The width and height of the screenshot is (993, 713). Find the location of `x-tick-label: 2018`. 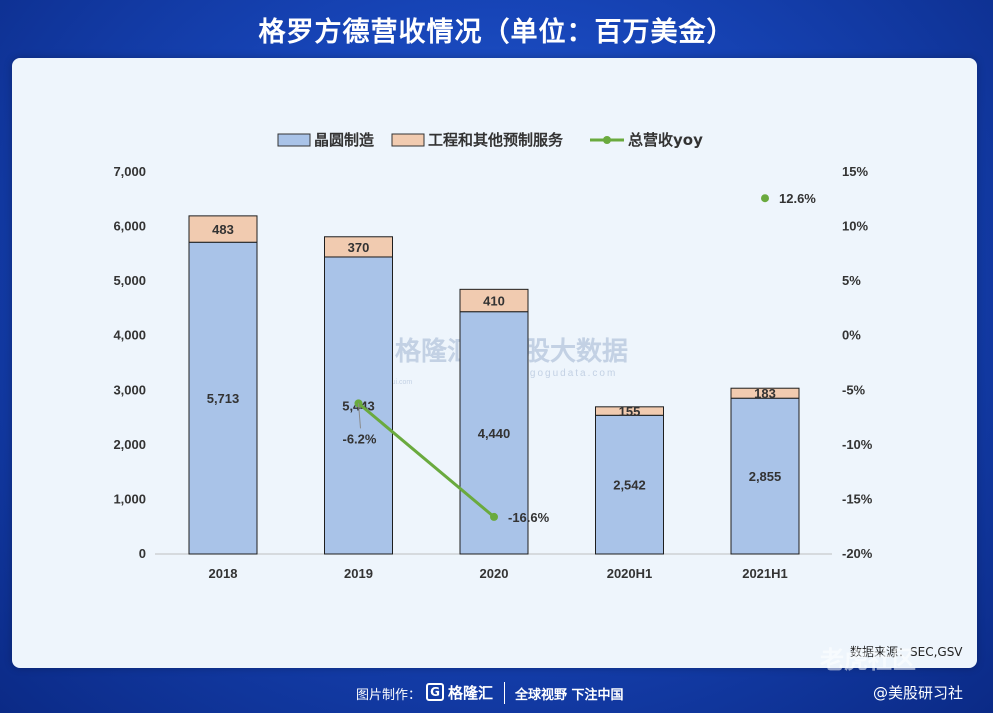

x-tick-label: 2018 is located at coordinates (223, 573).